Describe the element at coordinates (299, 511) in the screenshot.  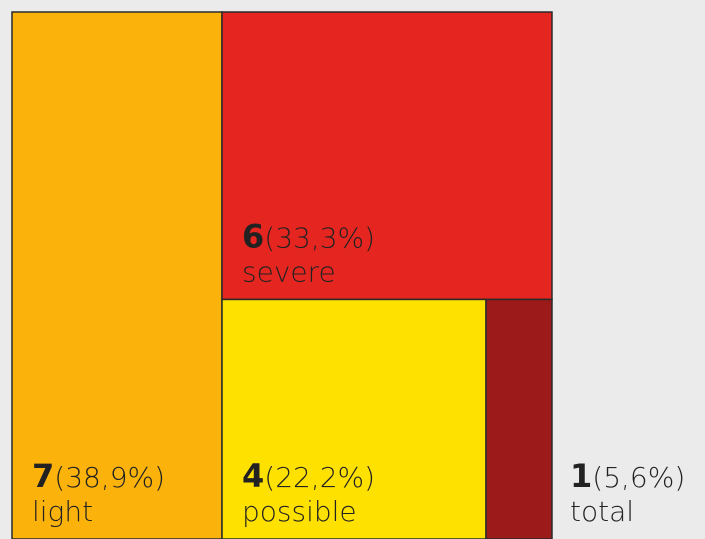
I see `cell-name: possible` at that location.